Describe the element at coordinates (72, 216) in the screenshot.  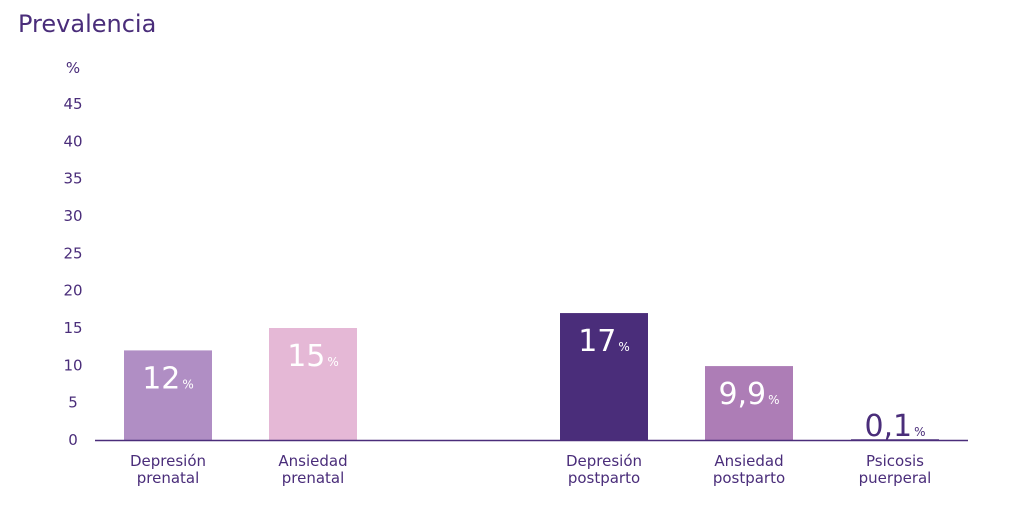
I see `y-tick-label: 30` at that location.